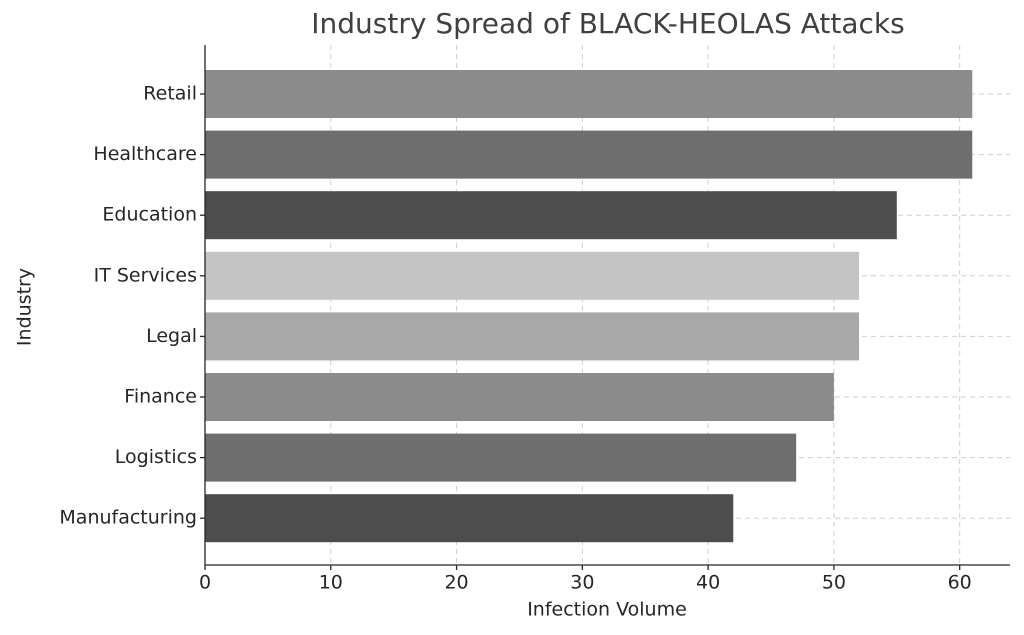  Describe the element at coordinates (160, 397) in the screenshot. I see `y-tick-label: Finance` at that location.